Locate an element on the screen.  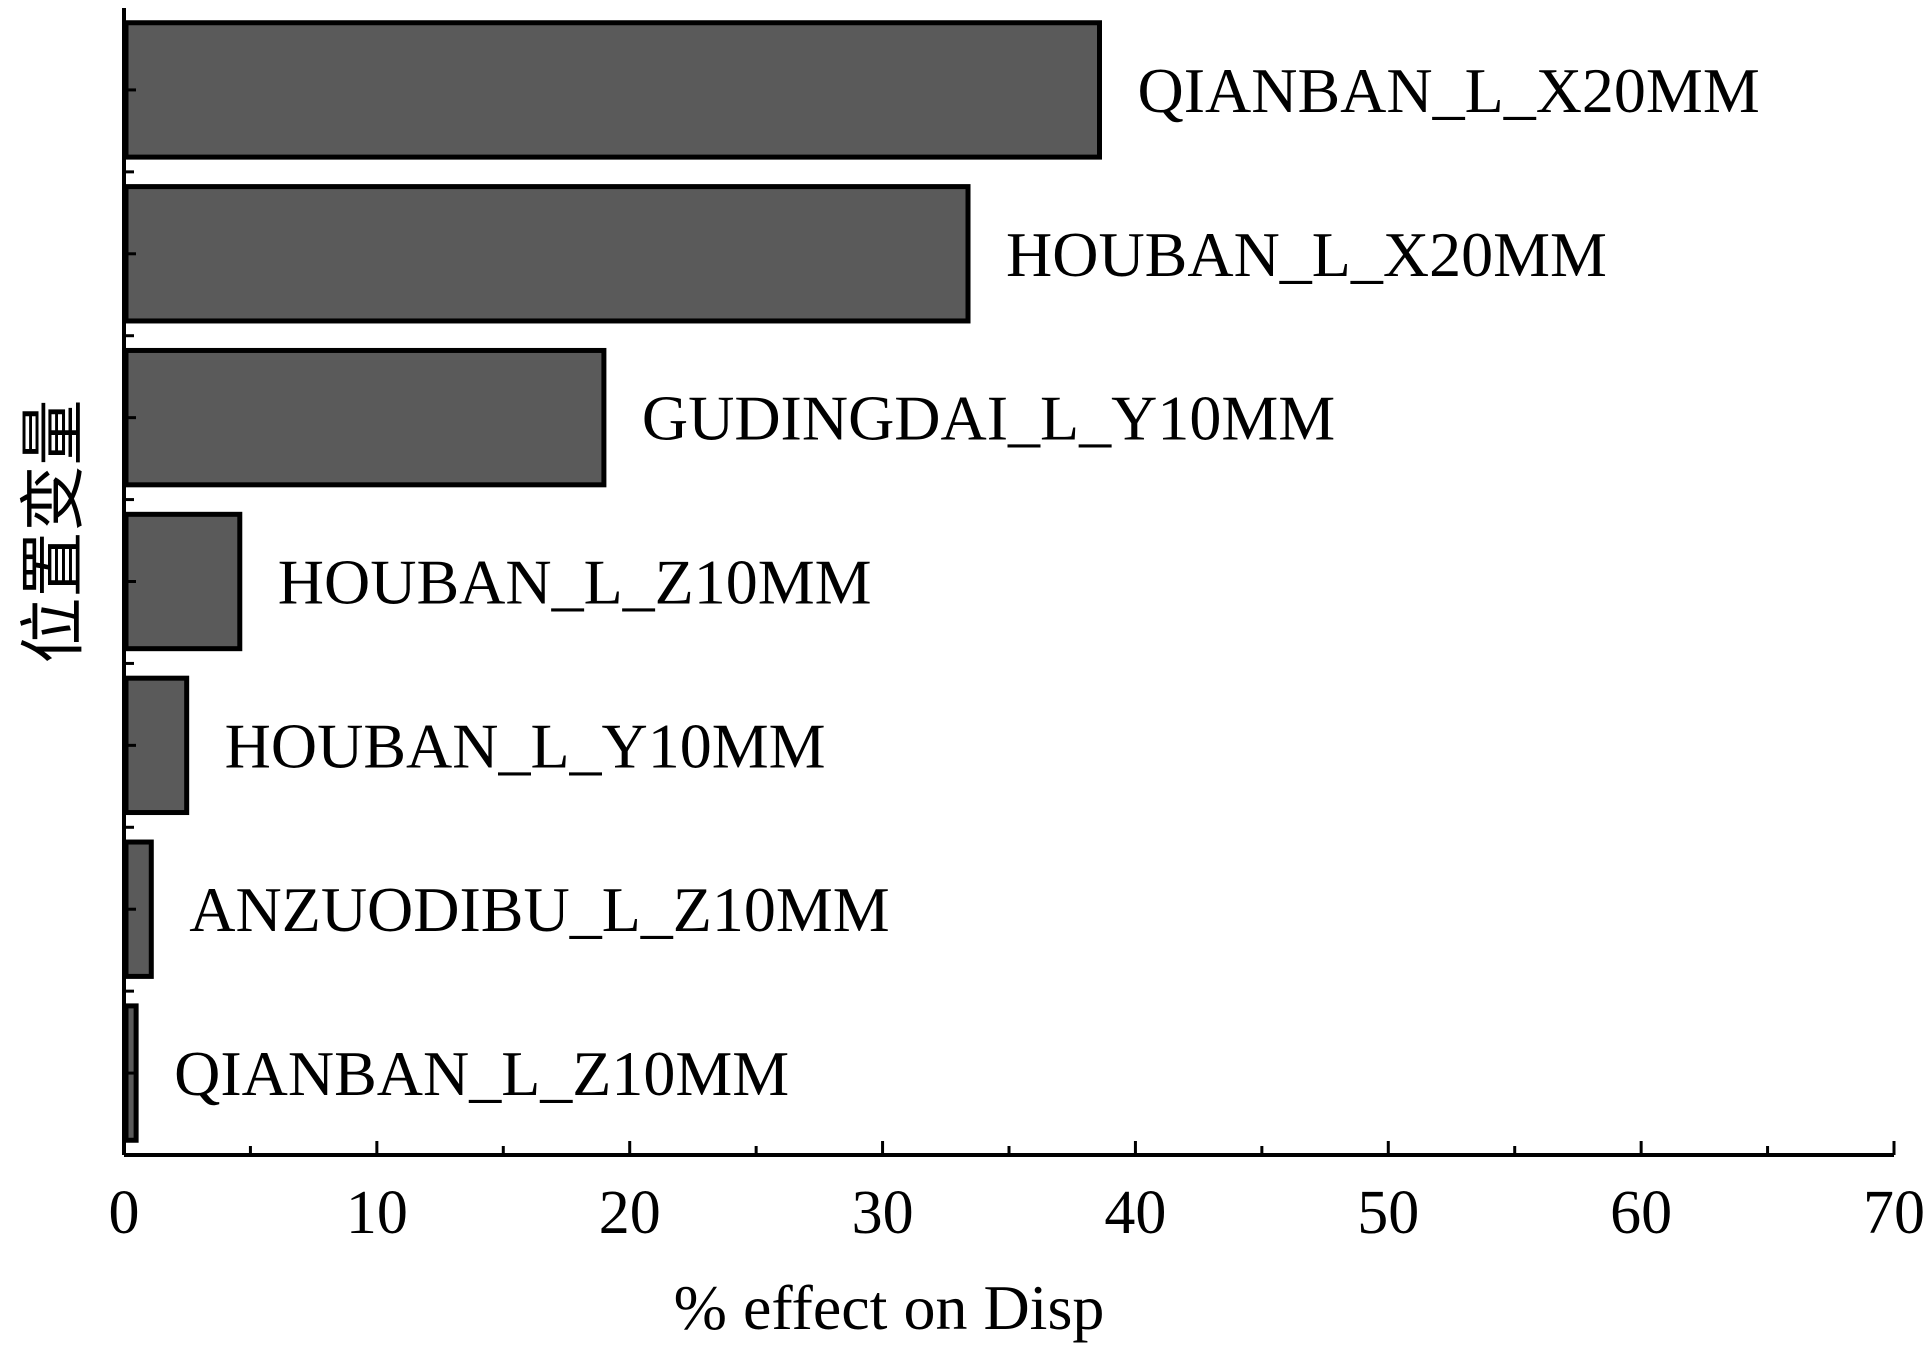
x-ticks-group is located at coordinates (1009, 1148).